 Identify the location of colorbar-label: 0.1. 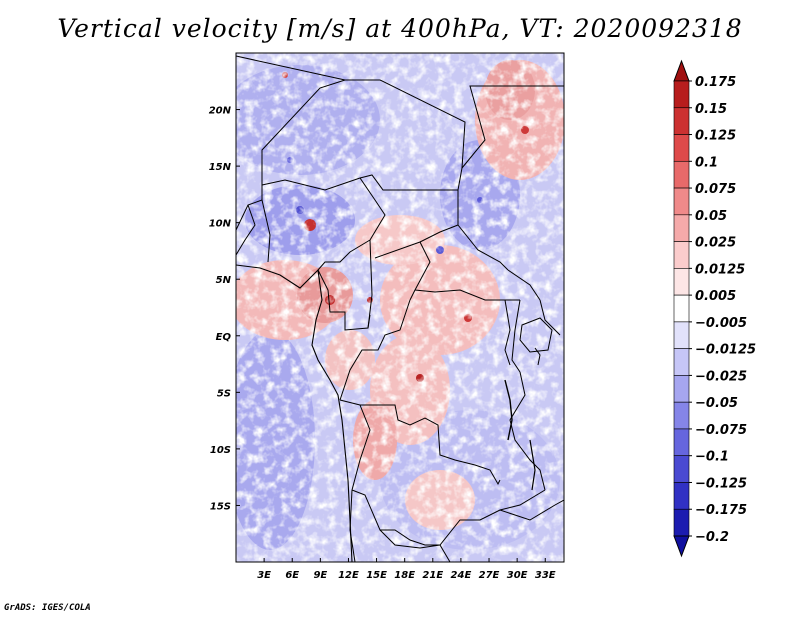
(706, 162).